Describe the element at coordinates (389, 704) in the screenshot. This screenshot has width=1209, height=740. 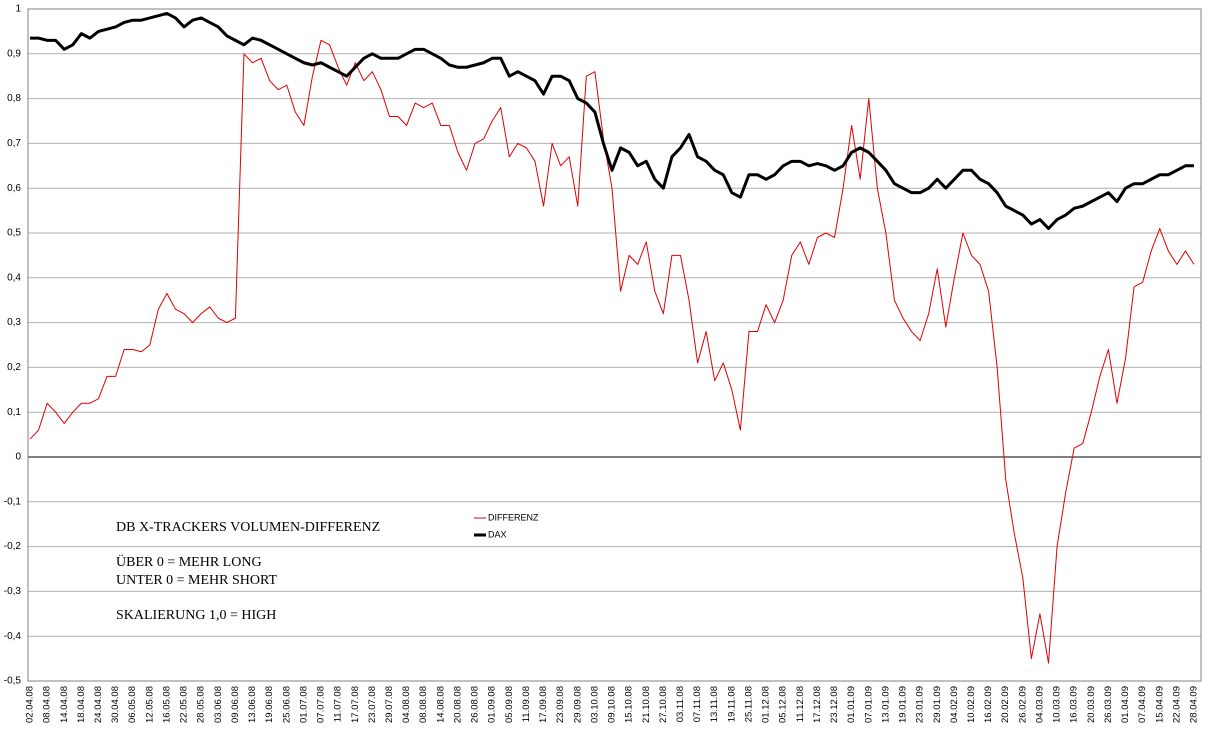
I see `x-tick-label: 29.07.08` at that location.